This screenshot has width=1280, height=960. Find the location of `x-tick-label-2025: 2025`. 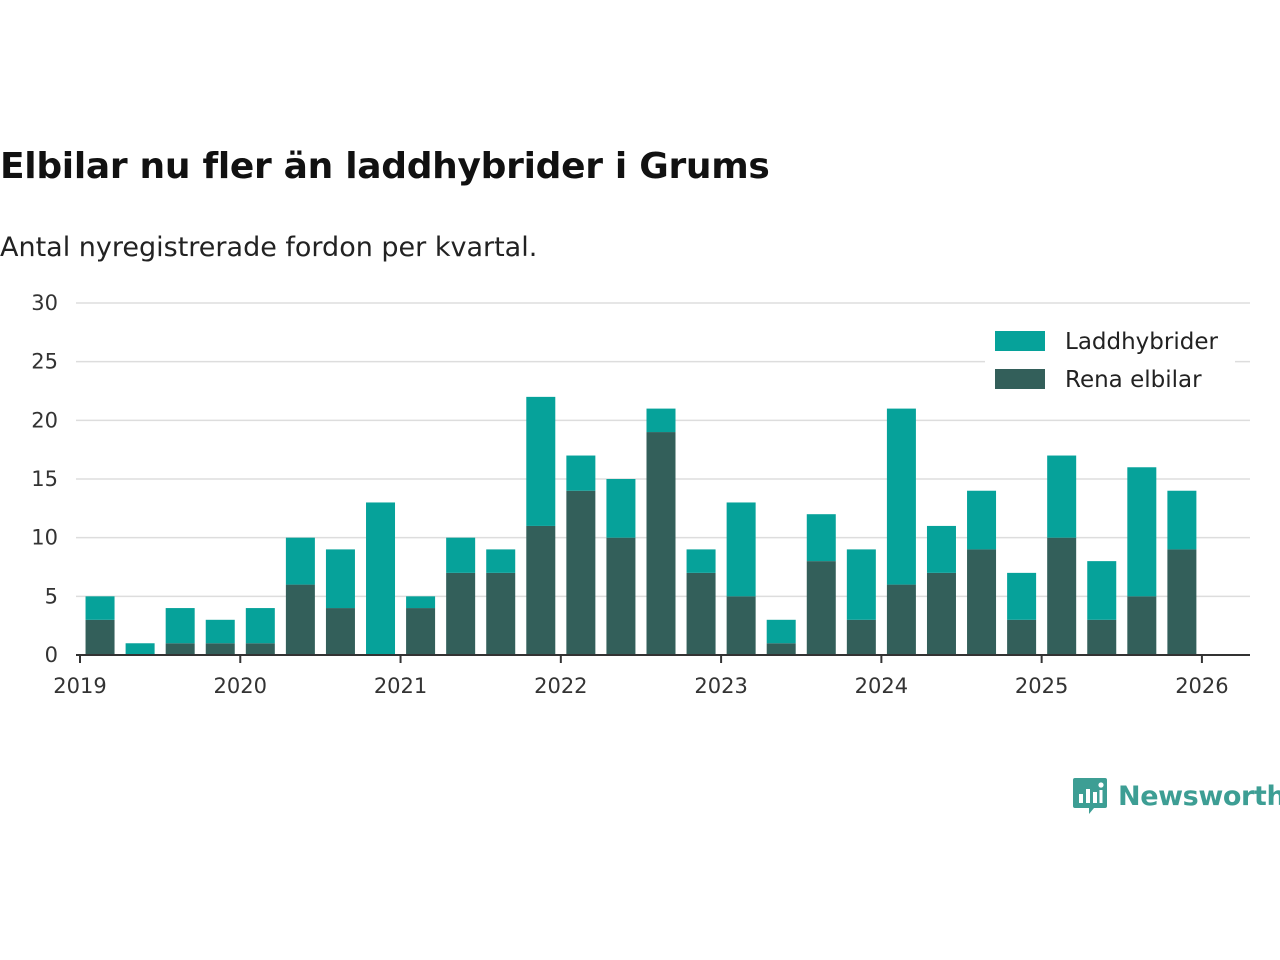

x-tick-label-2025: 2025 is located at coordinates (1041, 686).